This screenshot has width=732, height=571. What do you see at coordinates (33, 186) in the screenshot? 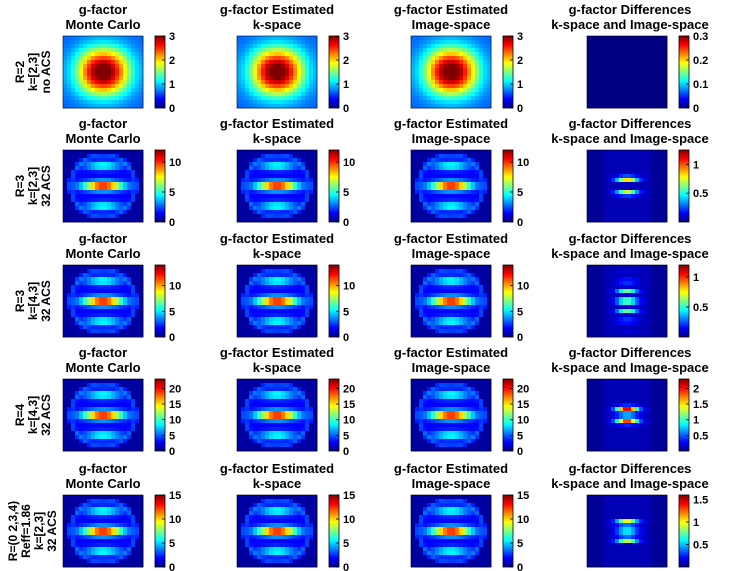
I see `row-label: R=3k=[2,3]32 ACS` at bounding box center [33, 186].